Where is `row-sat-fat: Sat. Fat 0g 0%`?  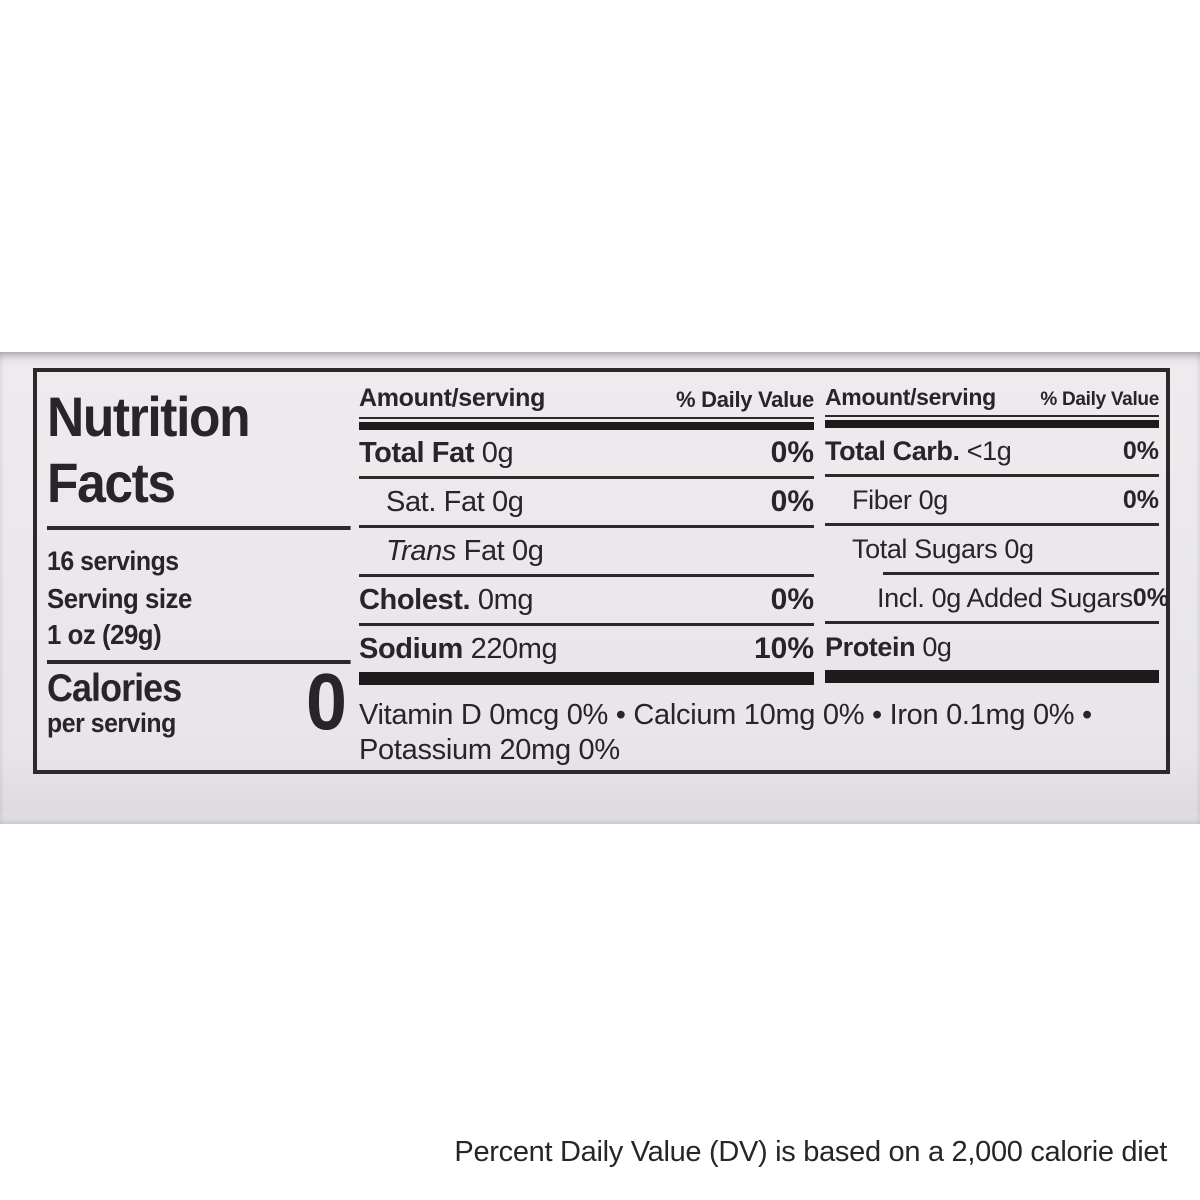
row-sat-fat: Sat. Fat 0g 0% is located at coordinates (586, 503).